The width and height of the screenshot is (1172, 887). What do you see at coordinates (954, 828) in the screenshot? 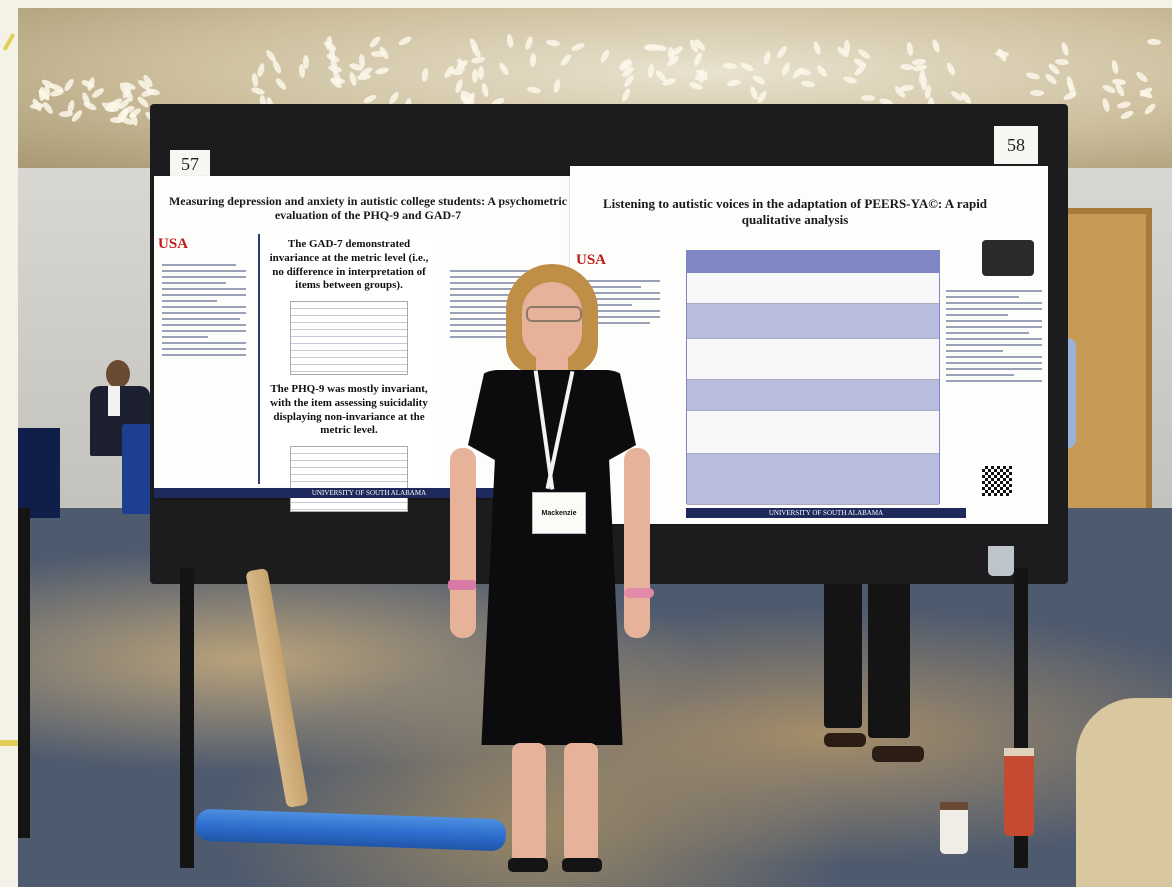
I see `coffee-cup` at bounding box center [954, 828].